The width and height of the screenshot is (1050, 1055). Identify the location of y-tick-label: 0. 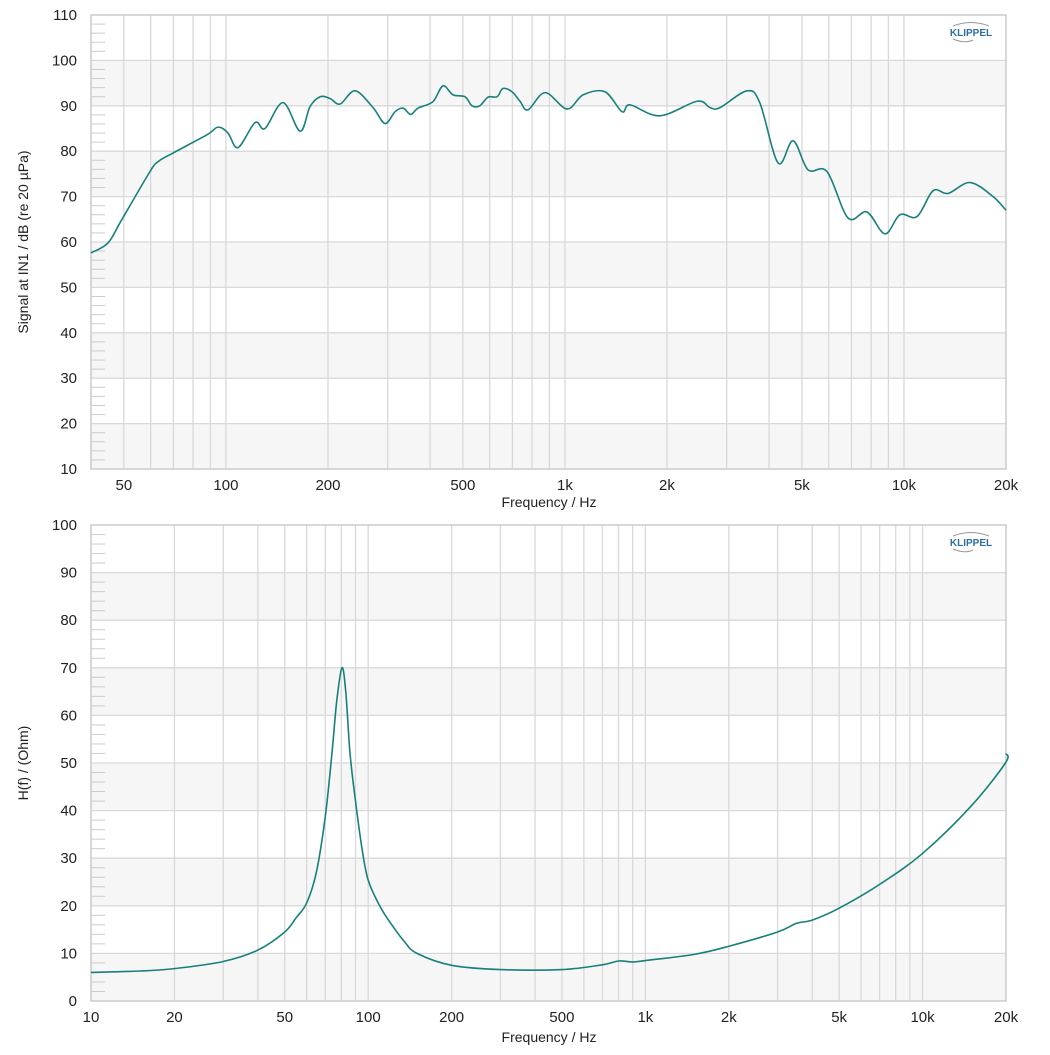
(73, 1001).